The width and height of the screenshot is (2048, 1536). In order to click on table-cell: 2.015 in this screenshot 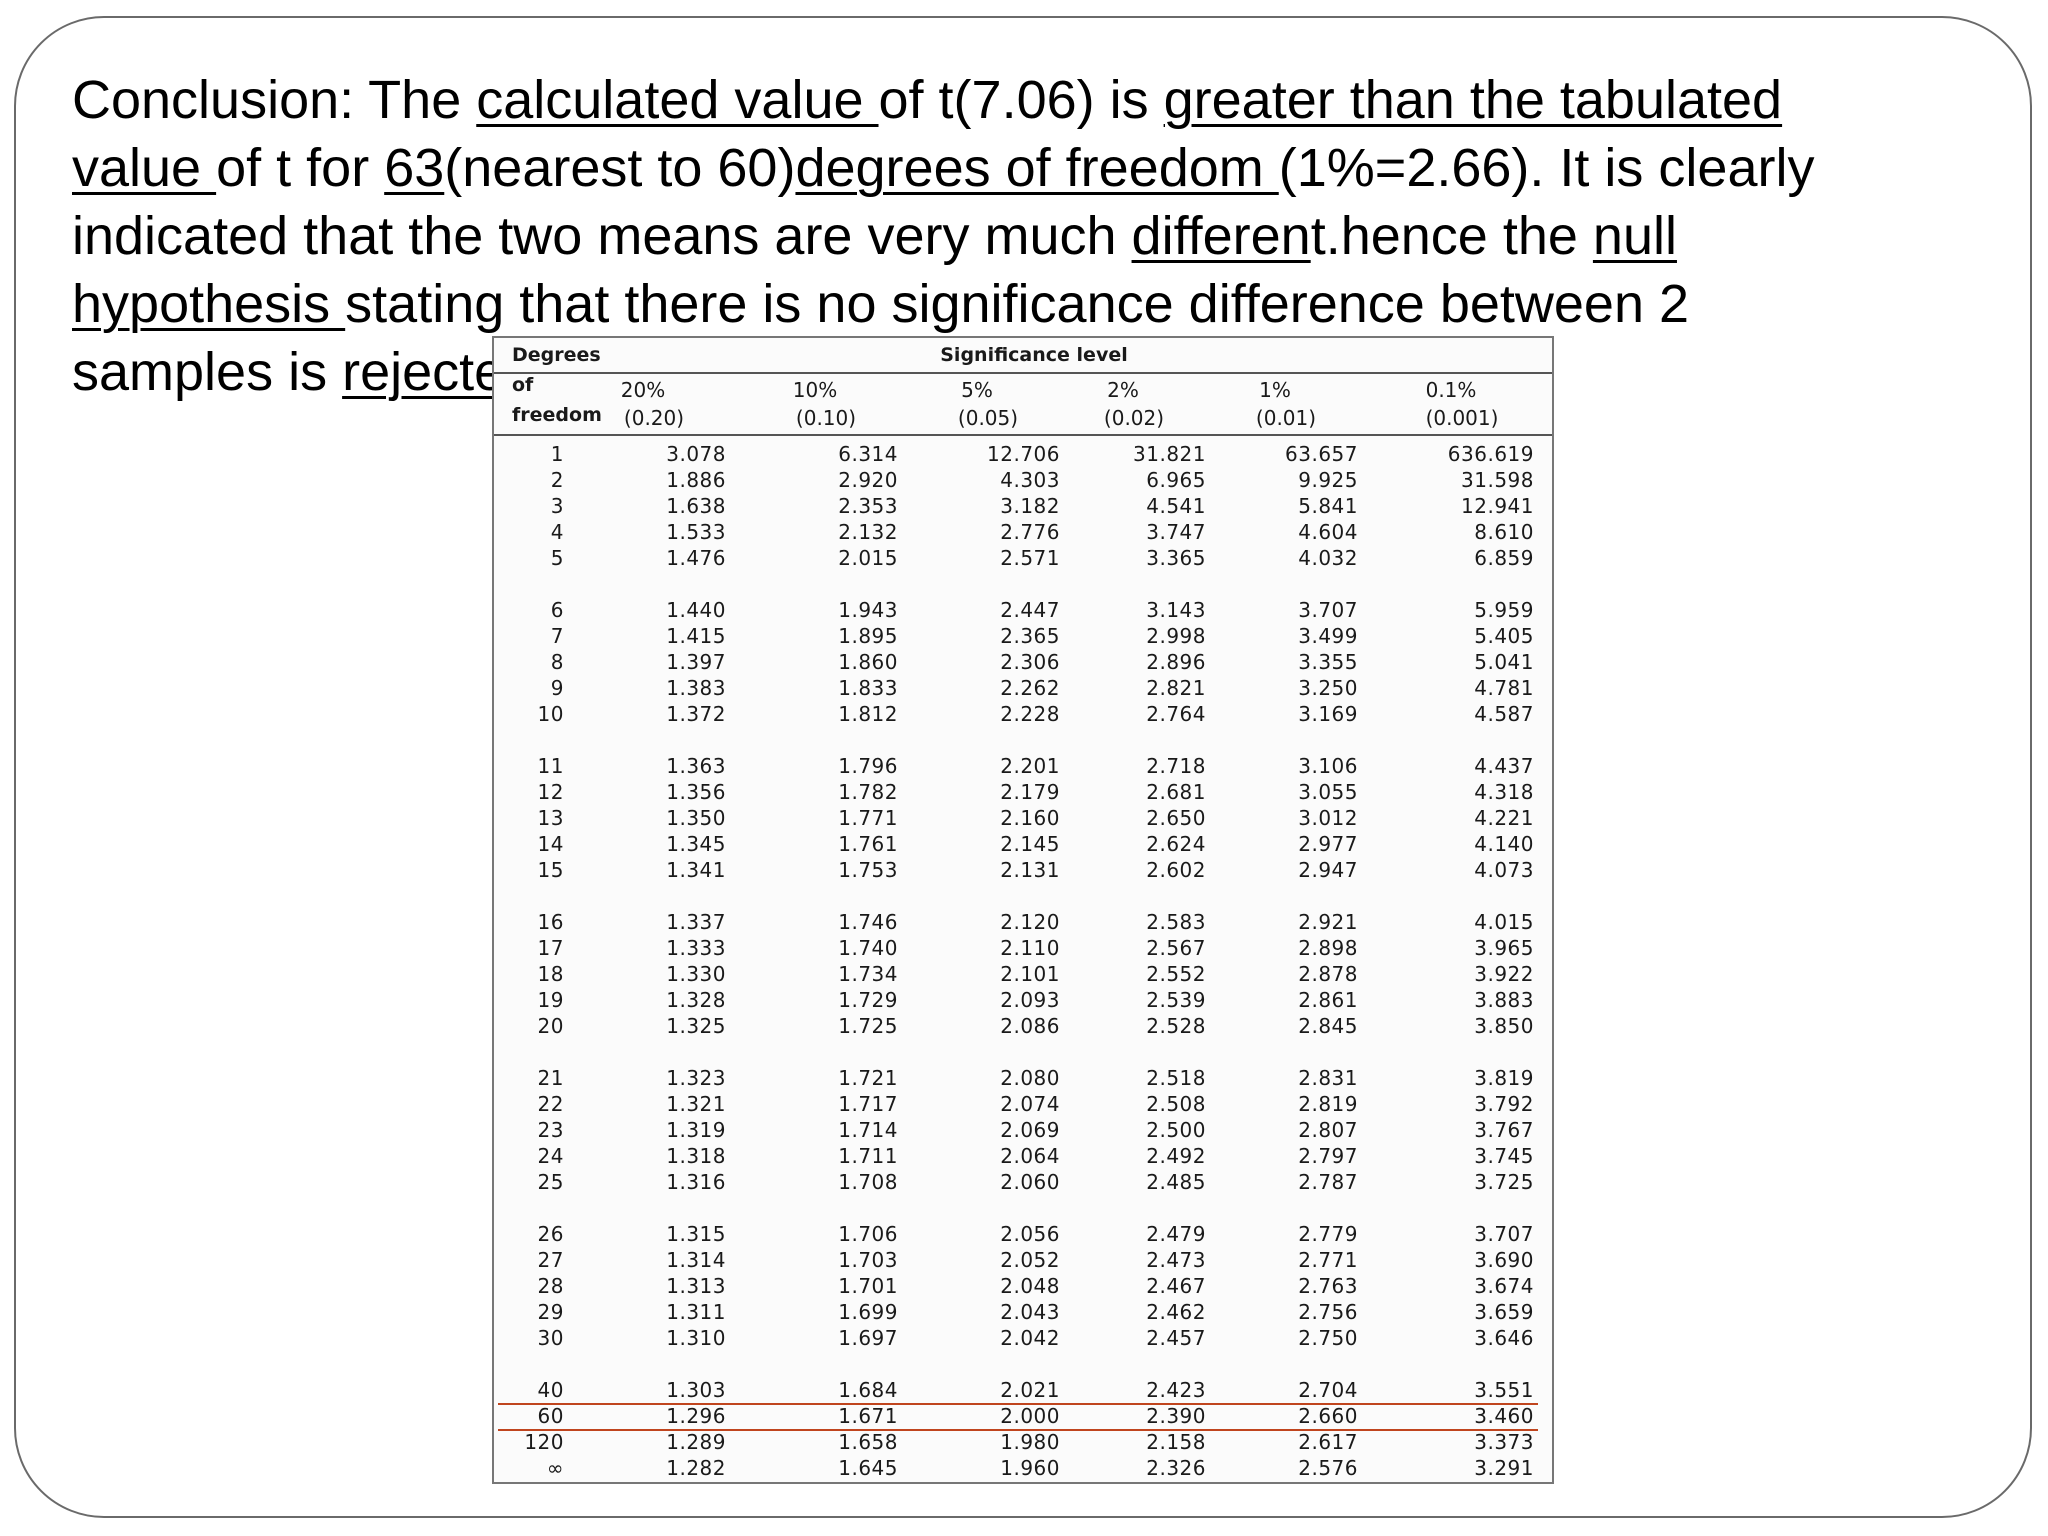, I will do `click(868, 558)`.